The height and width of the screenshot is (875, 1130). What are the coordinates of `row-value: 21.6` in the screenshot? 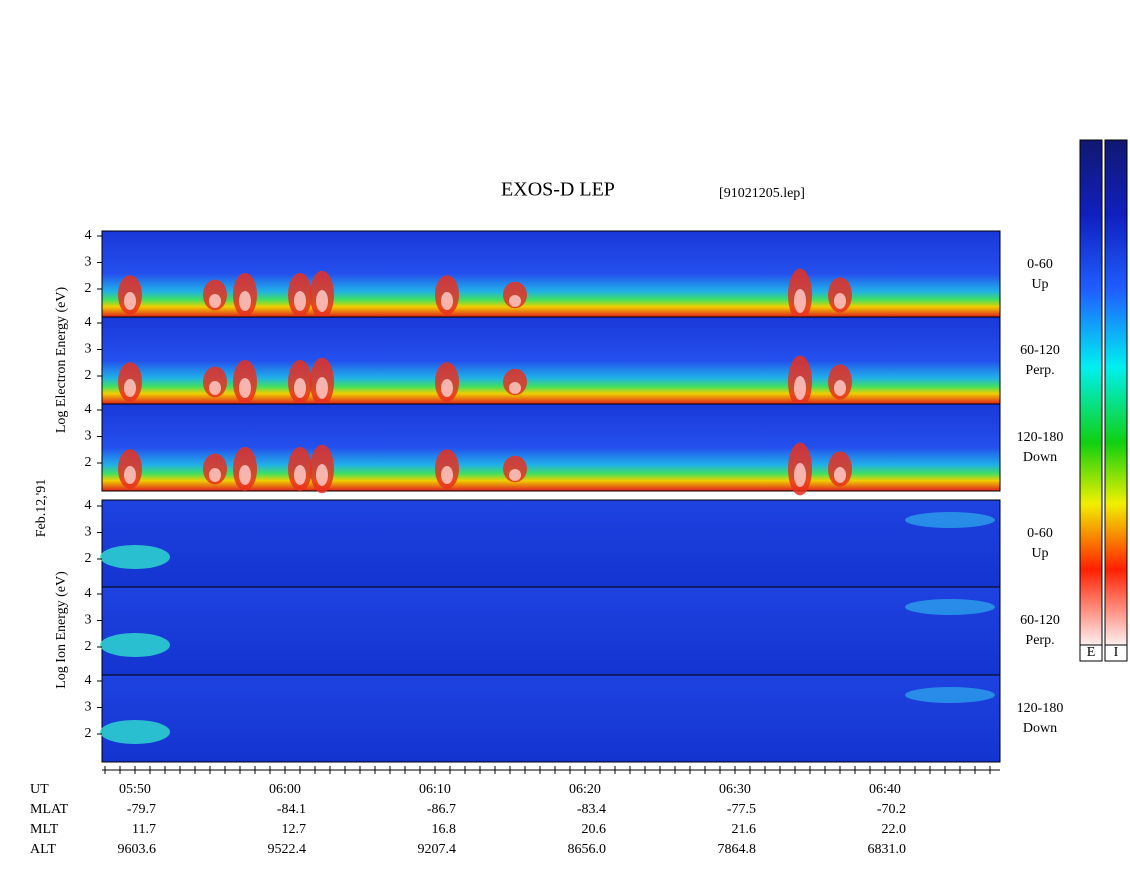 It's located at (744, 829).